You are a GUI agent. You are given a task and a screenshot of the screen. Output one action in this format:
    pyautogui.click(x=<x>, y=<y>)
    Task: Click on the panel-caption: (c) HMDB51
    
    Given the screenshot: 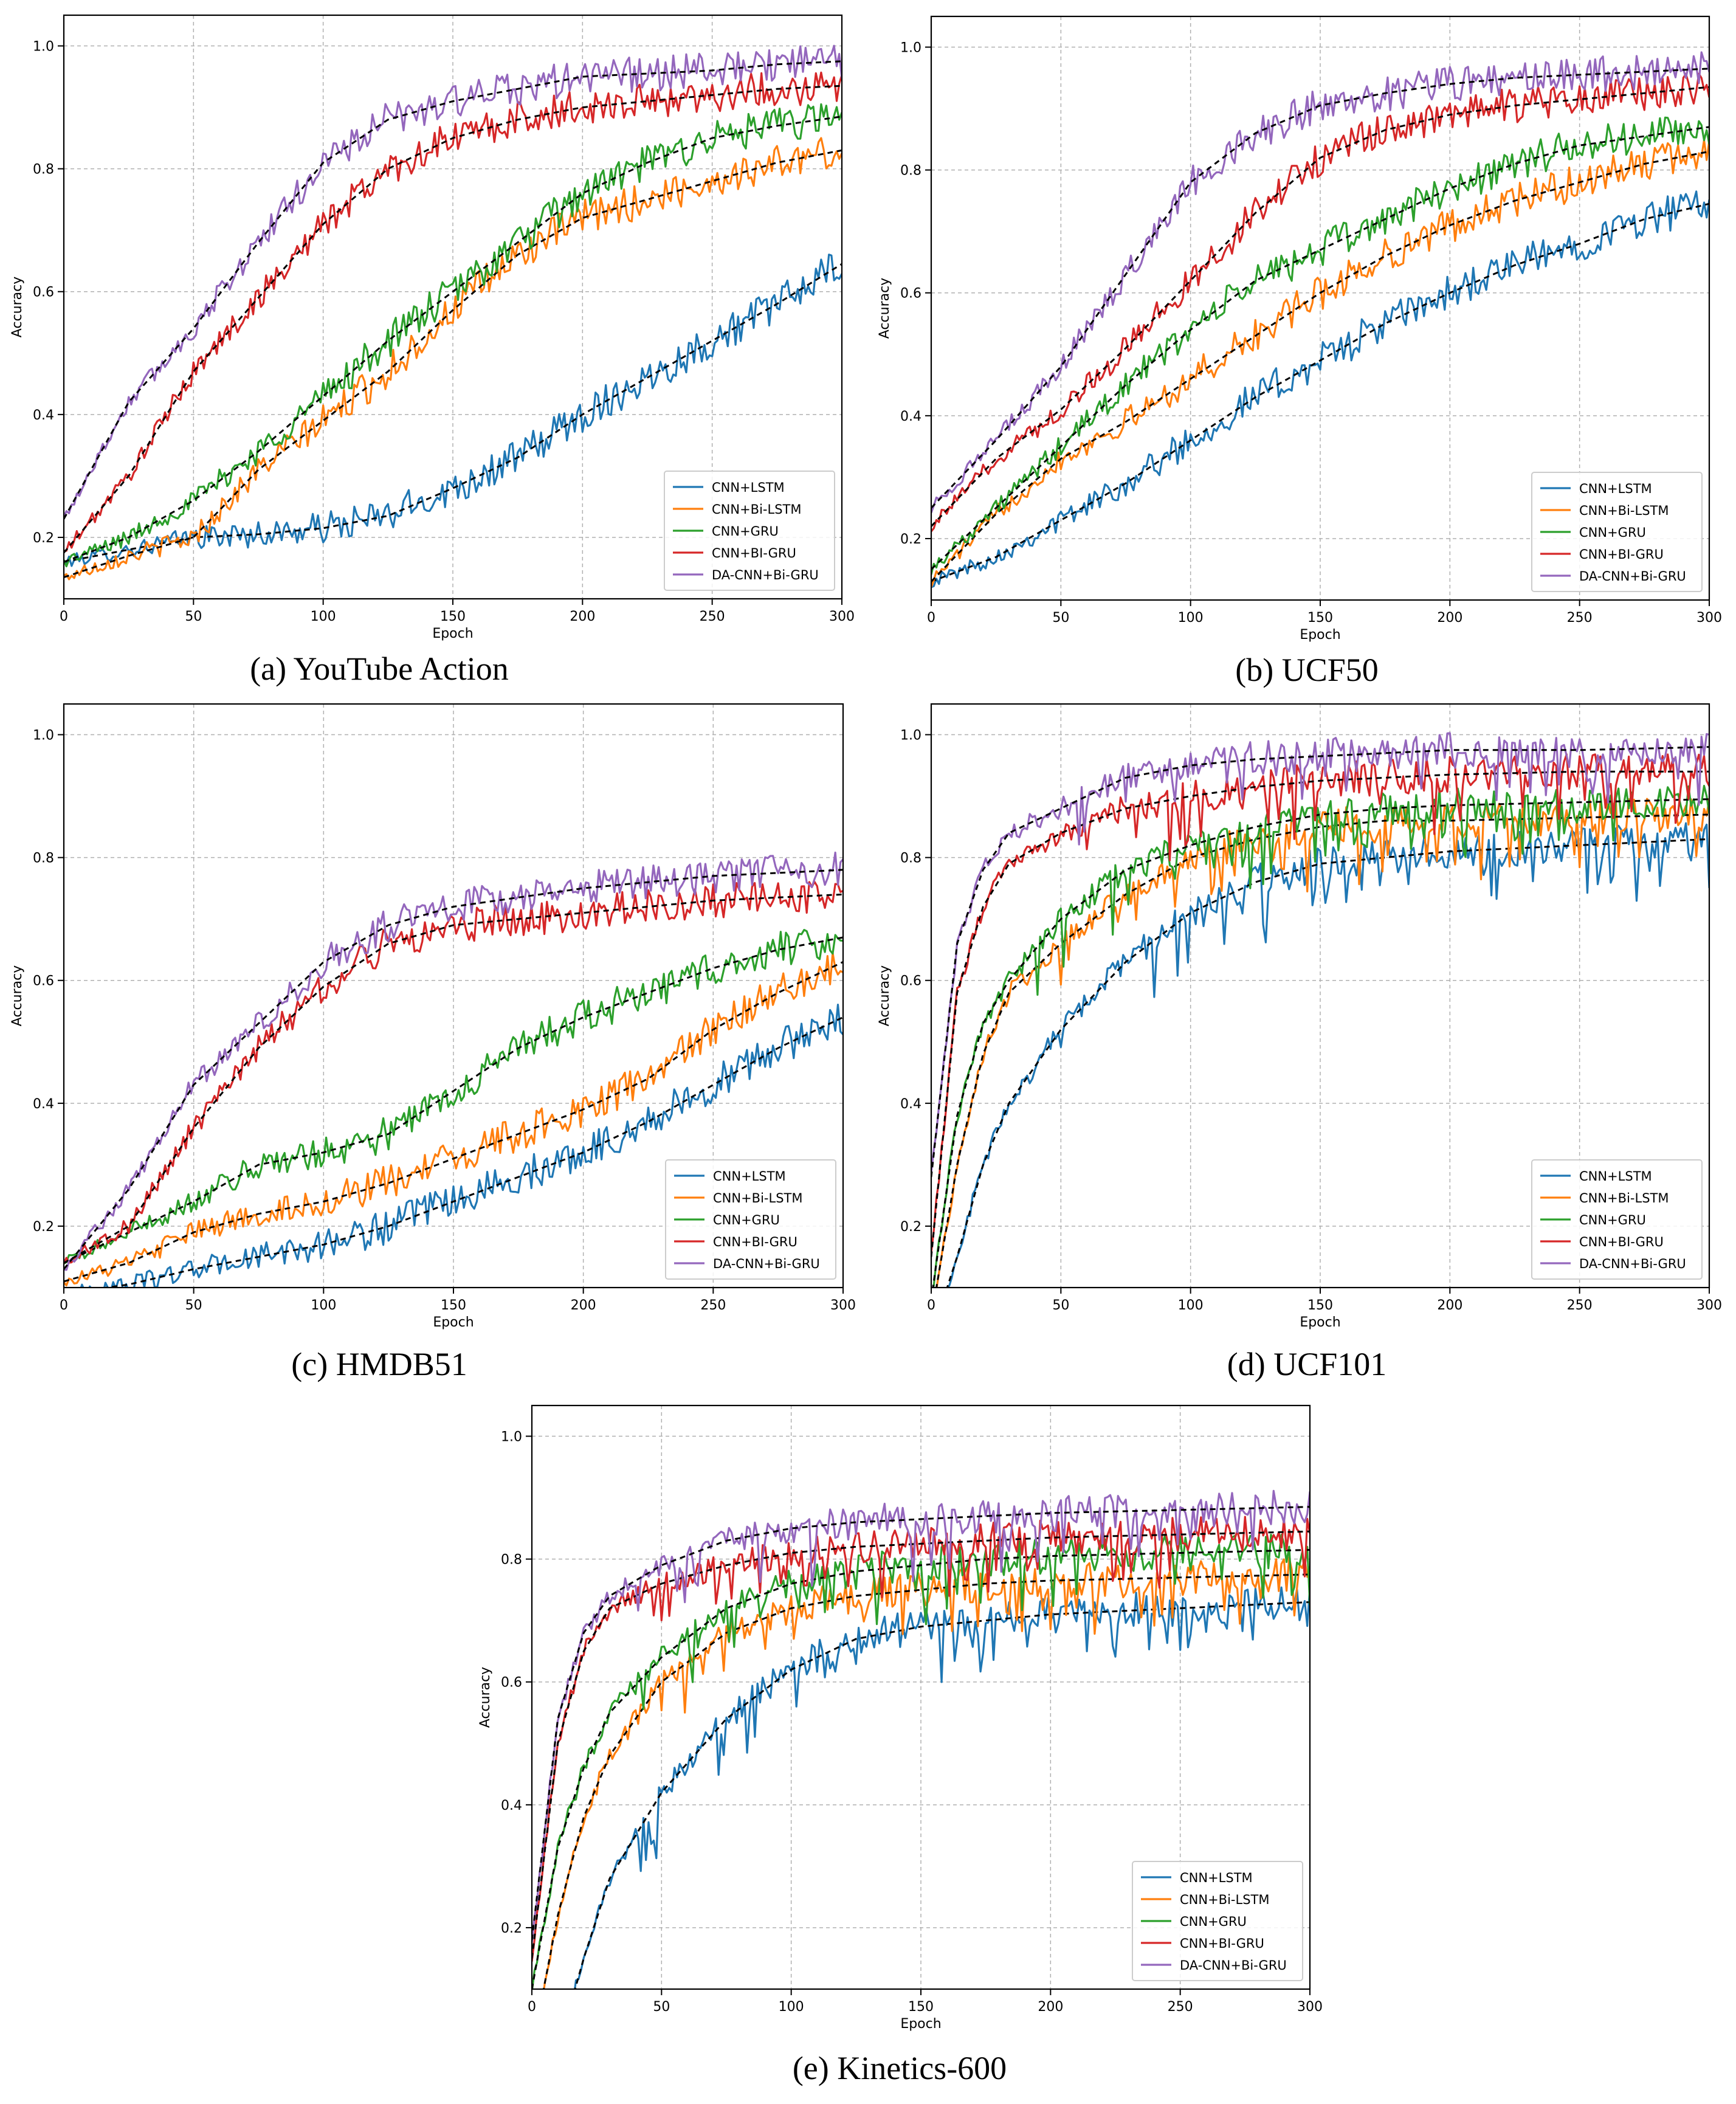 What is the action you would take?
    pyautogui.click(x=379, y=1364)
    